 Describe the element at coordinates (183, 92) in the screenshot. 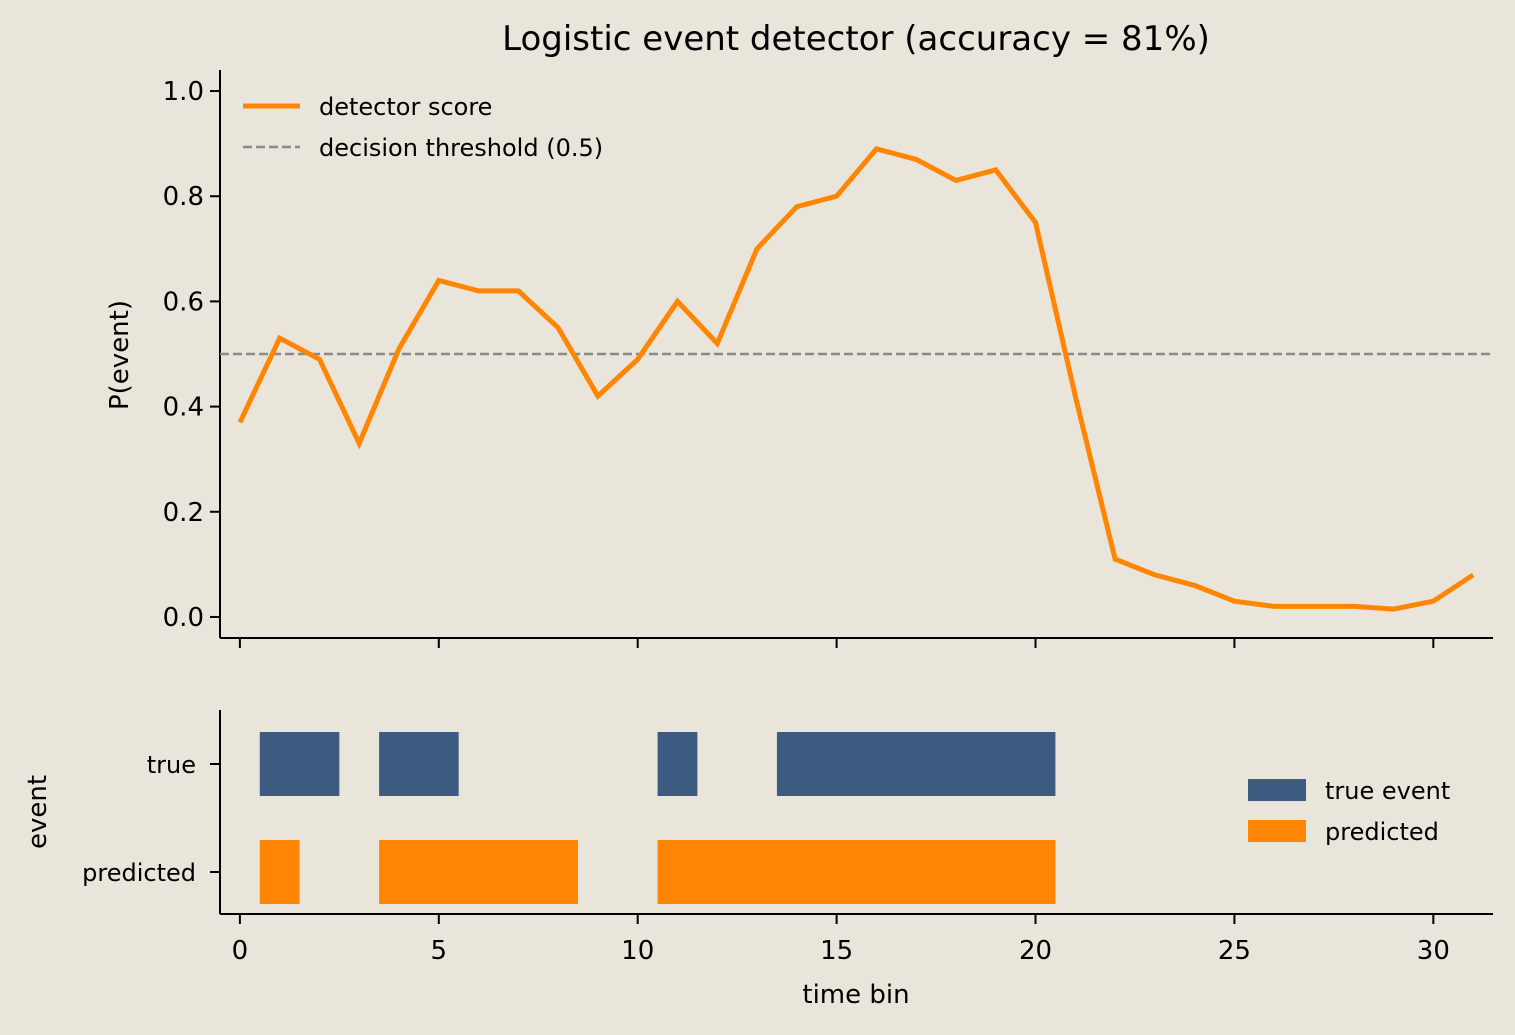

I see `score-y-tick-label: 1.0` at that location.